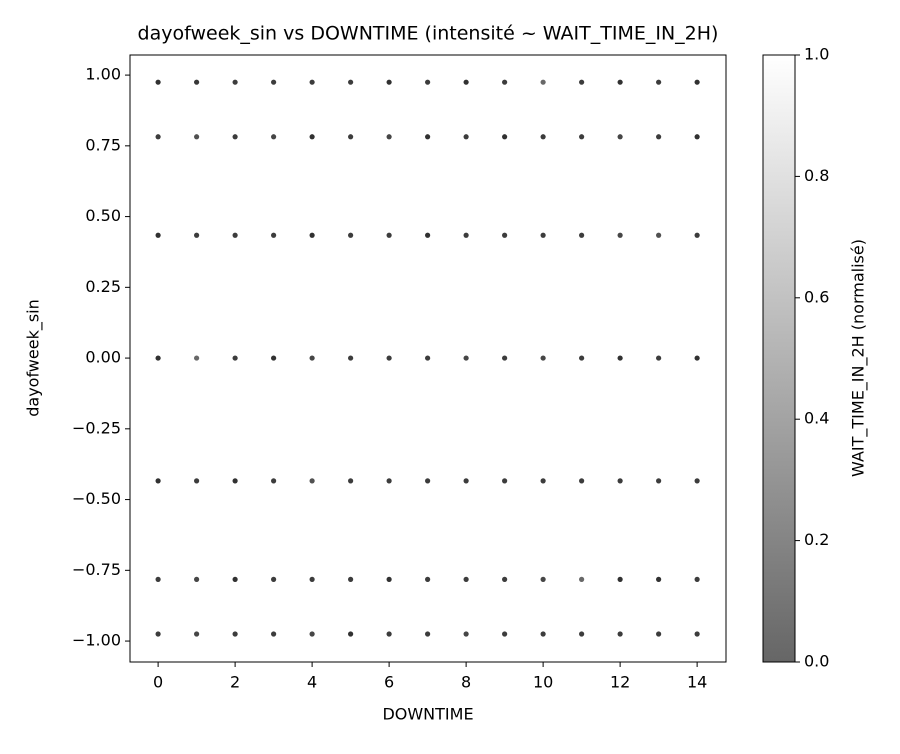 This screenshot has height=754, width=900. Describe the element at coordinates (816, 296) in the screenshot. I see `colorbar-tick-label: 0.6` at that location.